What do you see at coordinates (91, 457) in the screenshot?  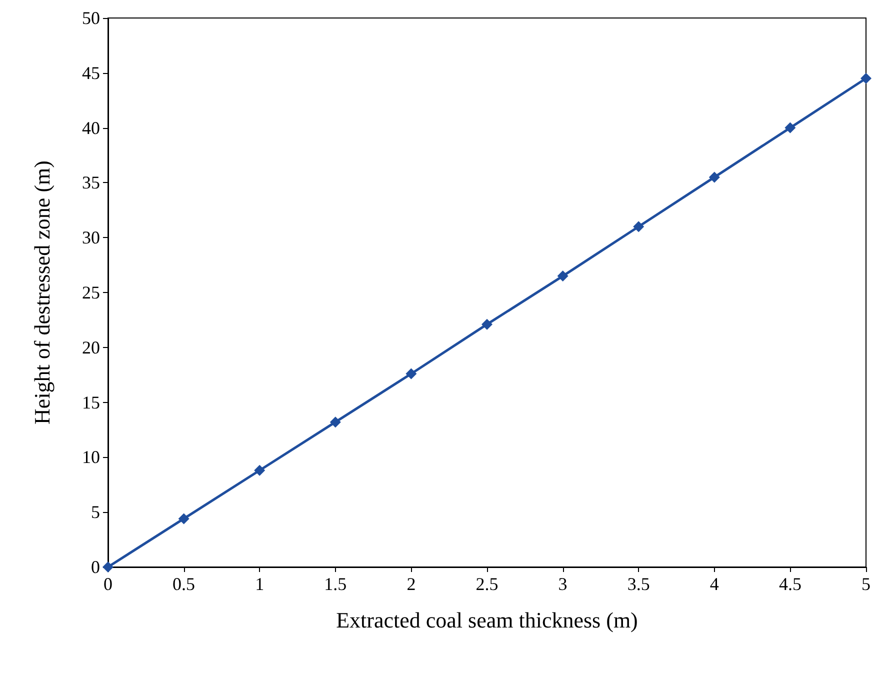 I see `y-tick-label: 10` at bounding box center [91, 457].